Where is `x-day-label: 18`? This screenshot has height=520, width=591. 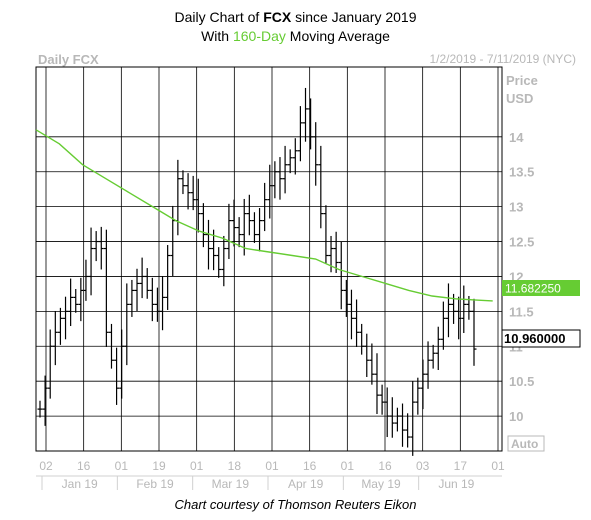 x-day-label: 18 is located at coordinates (235, 466).